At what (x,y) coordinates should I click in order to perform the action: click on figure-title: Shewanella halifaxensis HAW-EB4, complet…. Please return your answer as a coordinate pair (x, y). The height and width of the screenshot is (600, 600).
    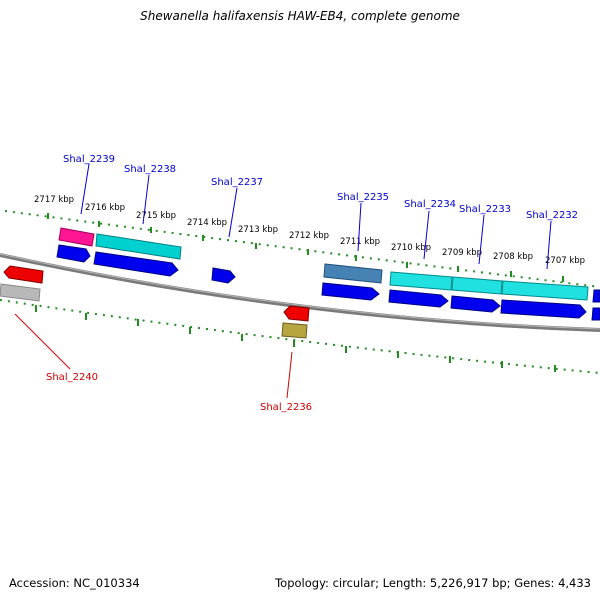
    Looking at the image, I should click on (300, 16).